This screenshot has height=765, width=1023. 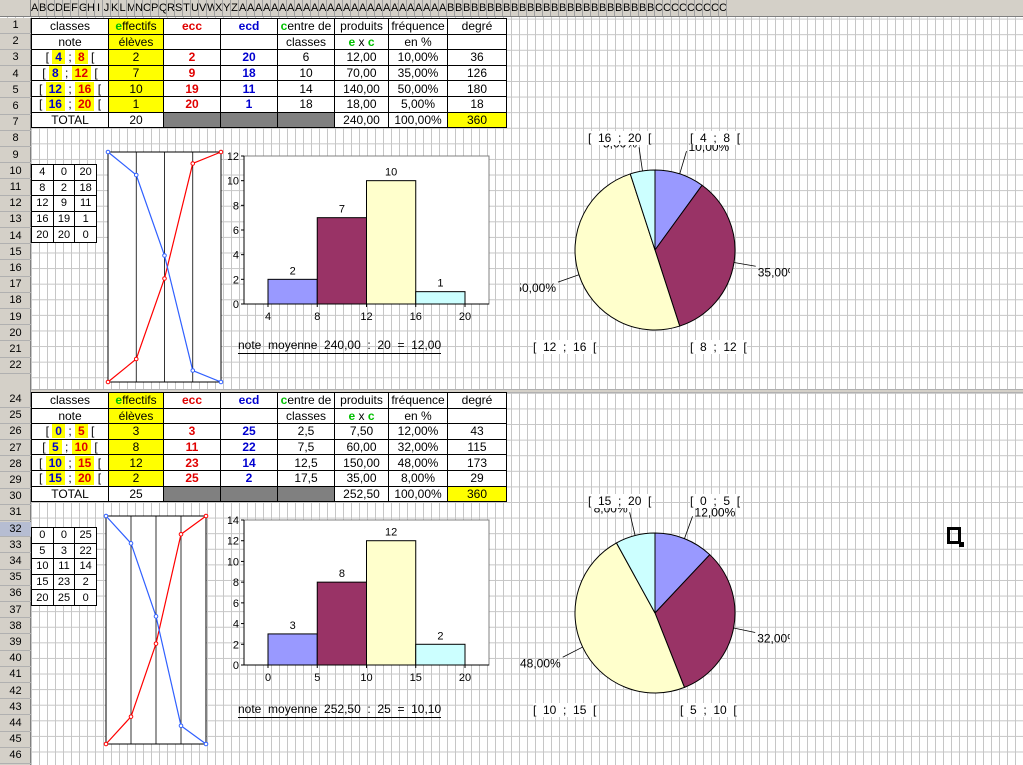 What do you see at coordinates (15, 497) in the screenshot?
I see `row-header: 30` at bounding box center [15, 497].